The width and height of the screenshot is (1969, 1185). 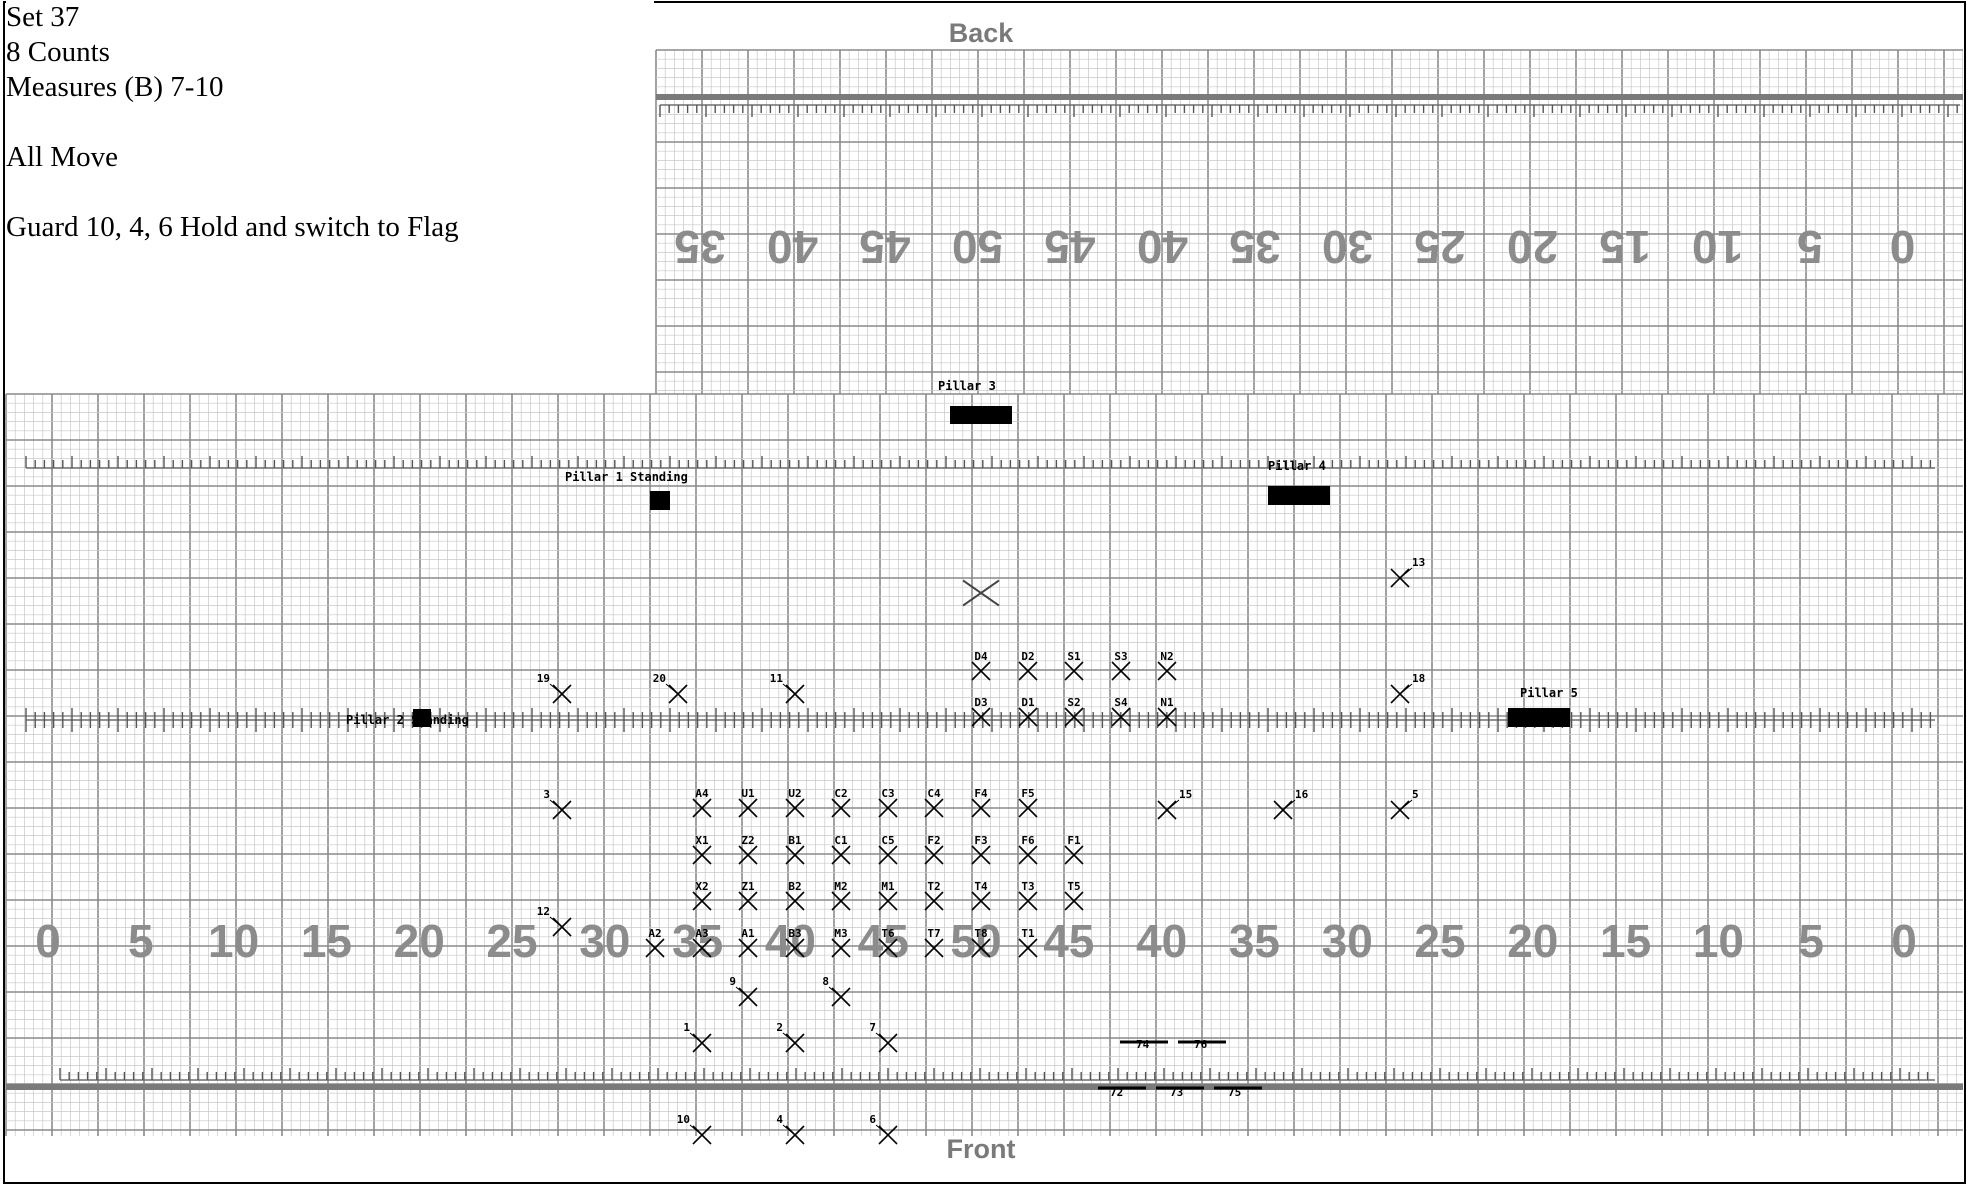 What do you see at coordinates (58, 52) in the screenshot?
I see `set-counts: 8 Counts` at bounding box center [58, 52].